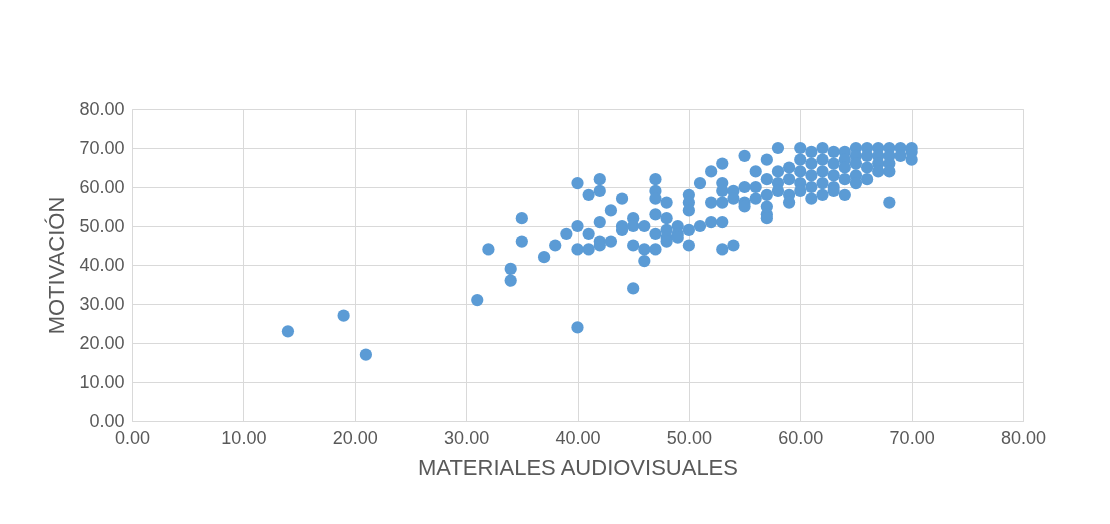 This screenshot has width=1110, height=524. I want to click on x-tick-label: 30.00, so click(467, 437).